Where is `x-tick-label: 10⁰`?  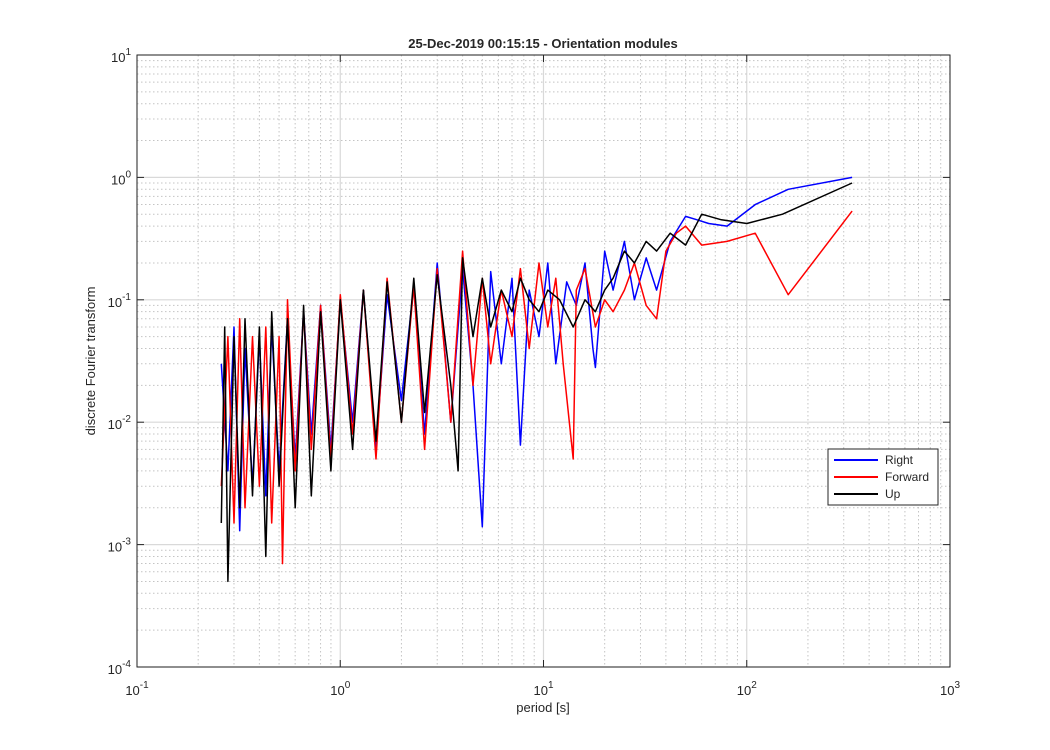 x-tick-label: 10⁰ is located at coordinates (340, 689).